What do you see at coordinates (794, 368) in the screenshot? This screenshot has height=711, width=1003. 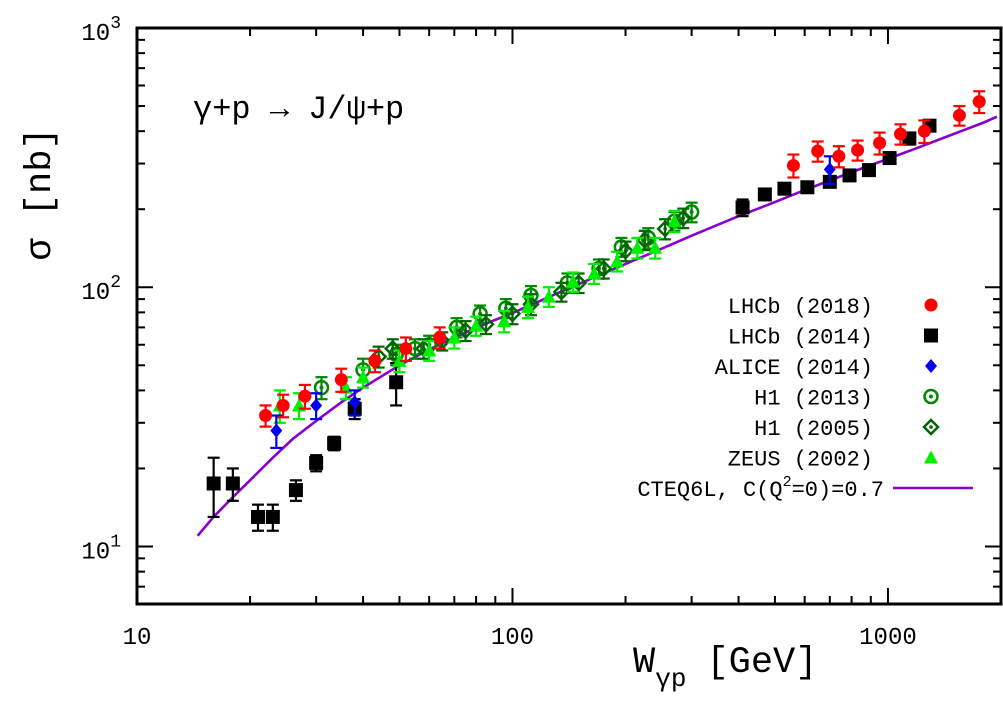 I see `legend-label: ALICE (2014)` at bounding box center [794, 368].